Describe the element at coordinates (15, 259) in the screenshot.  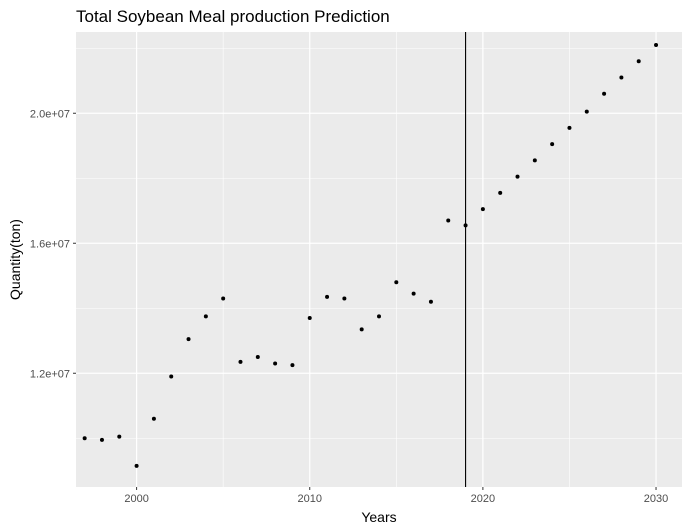
I see `y-axis-title: Quantity(ton)` at that location.